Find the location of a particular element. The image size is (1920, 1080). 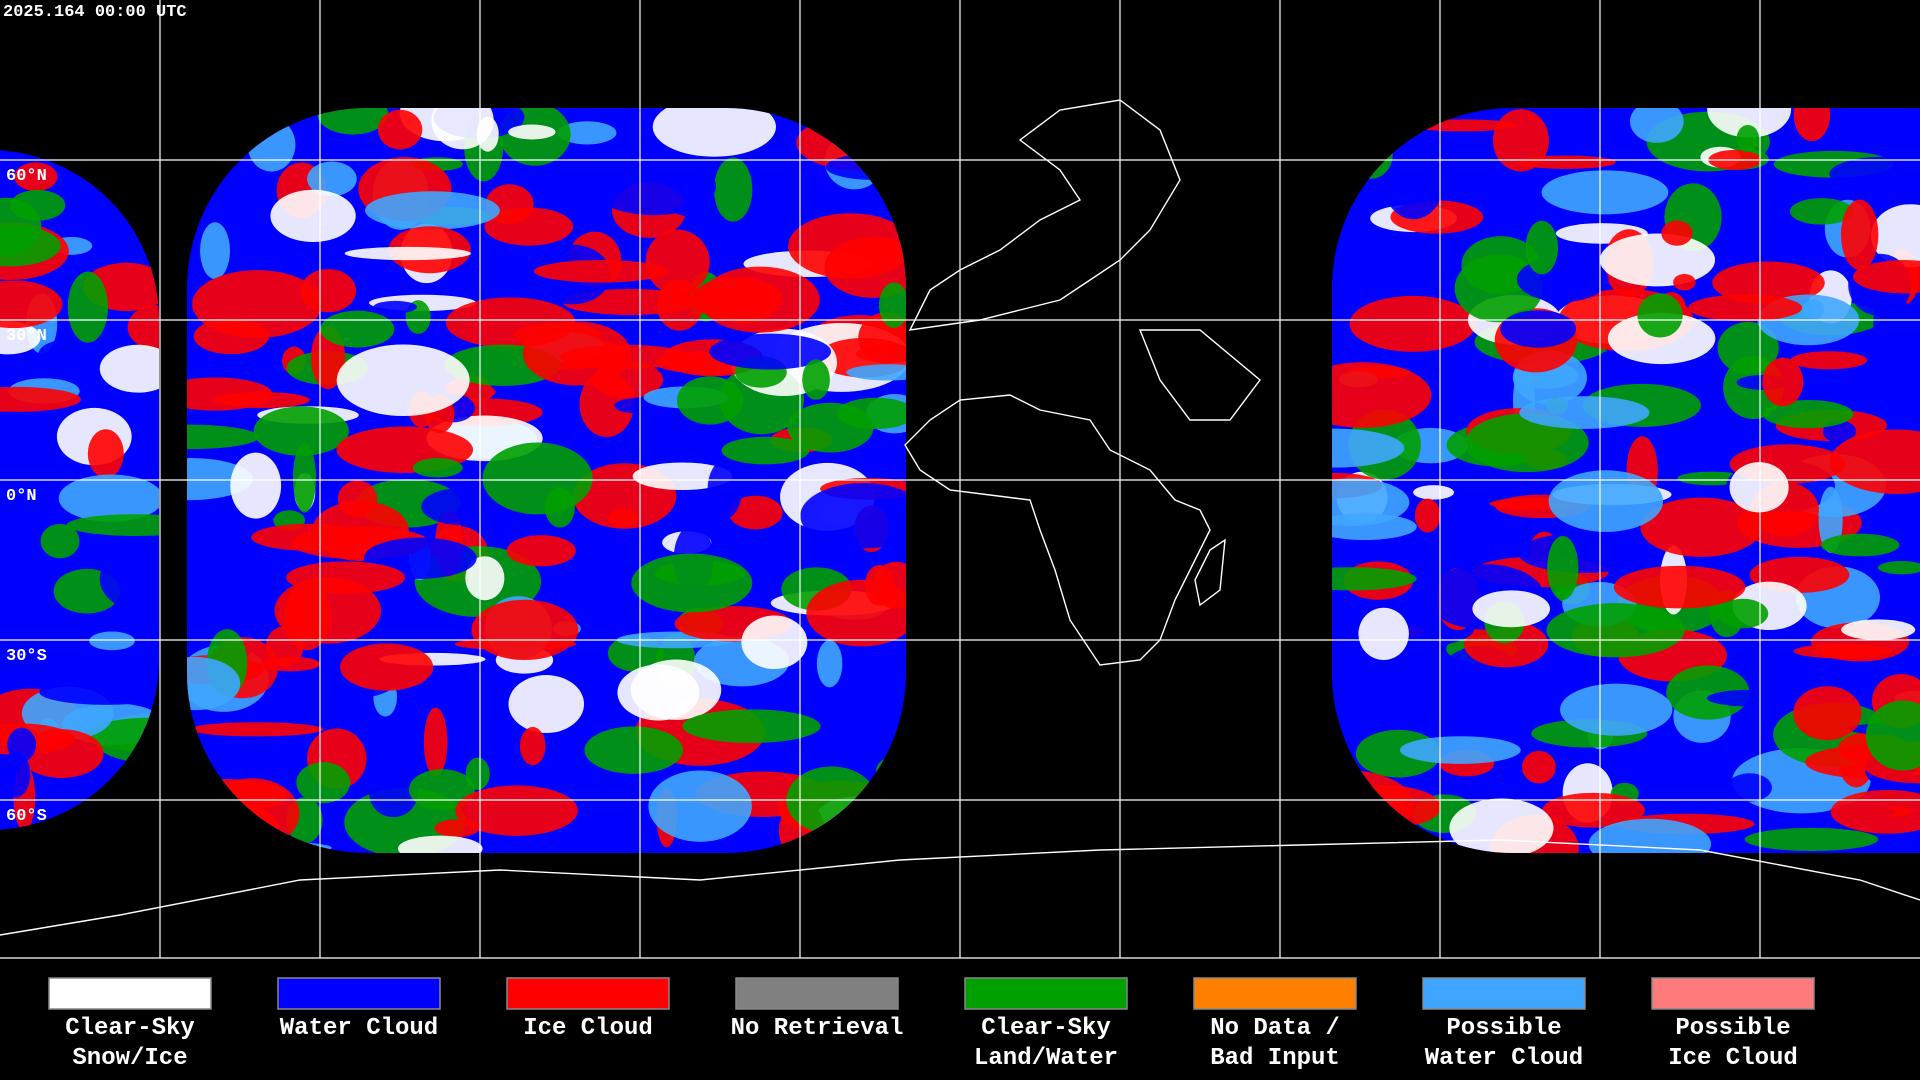

madagascar-outline is located at coordinates (1210, 572).